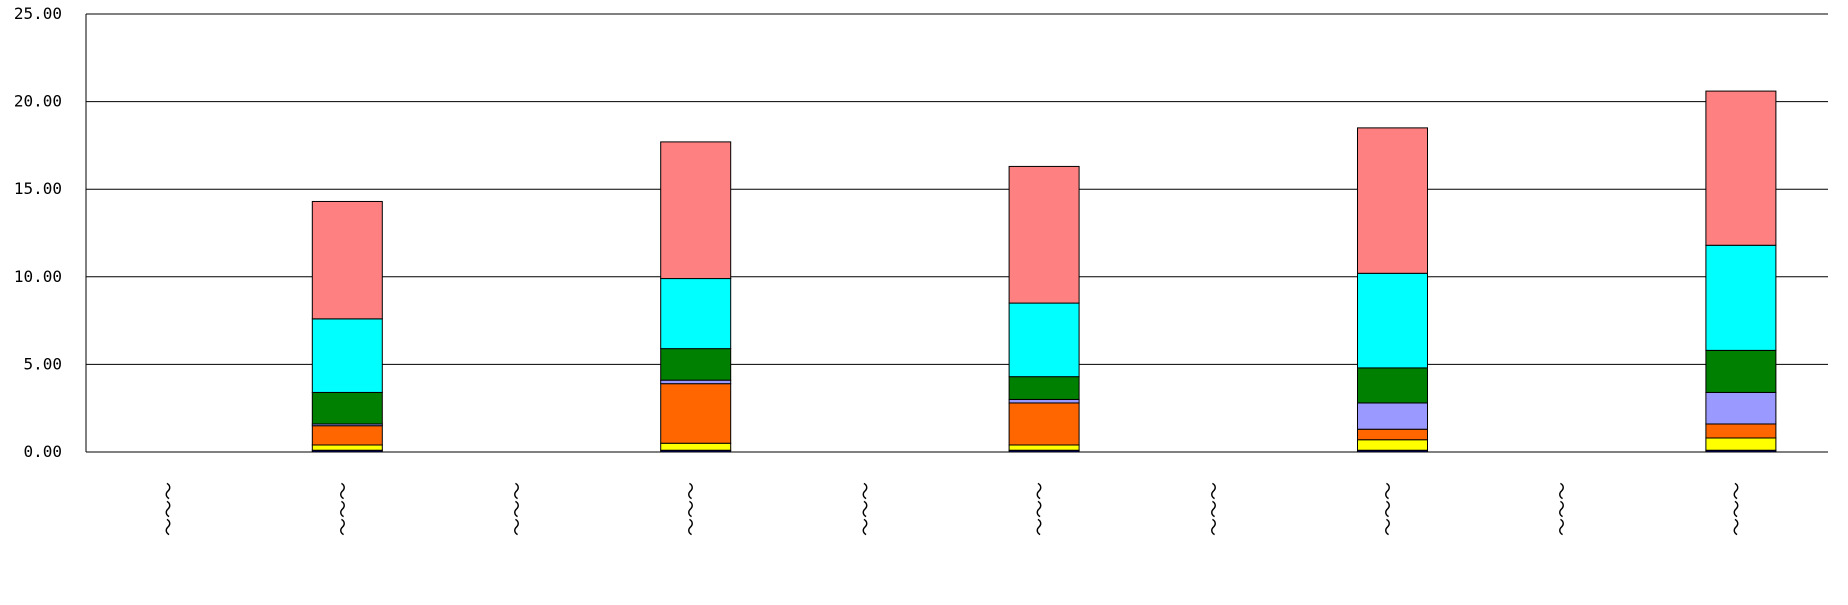 Image resolution: width=1848 pixels, height=605 pixels. Describe the element at coordinates (42, 451) in the screenshot. I see `y-tick-label: 0.00` at that location.